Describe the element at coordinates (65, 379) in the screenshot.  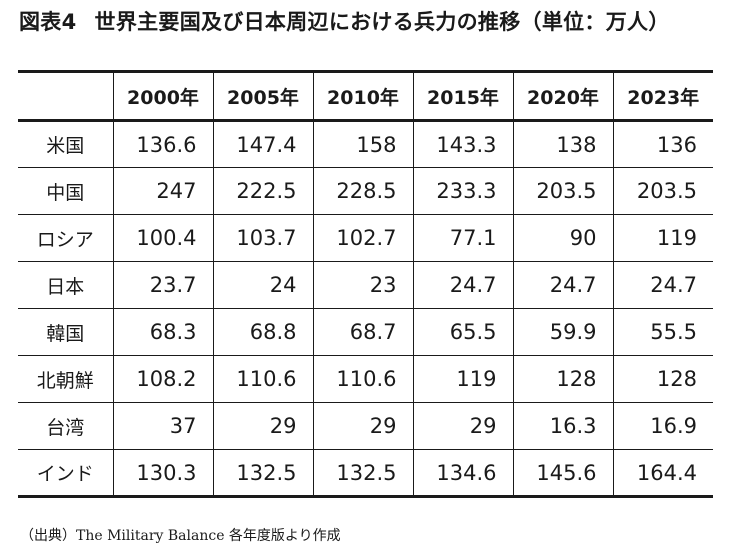
I see `row-label: 北朝鮮` at that location.